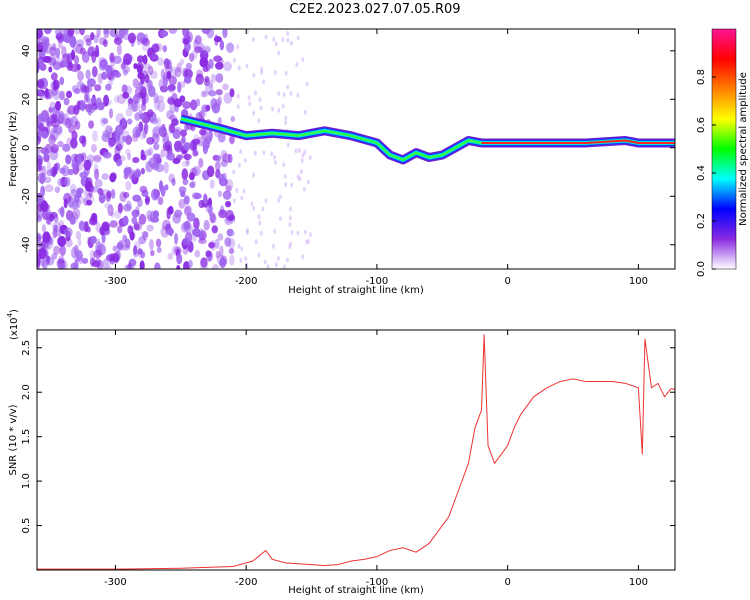  What do you see at coordinates (115, 582) in the screenshot?
I see `snr-x-tick-label: -300` at bounding box center [115, 582].